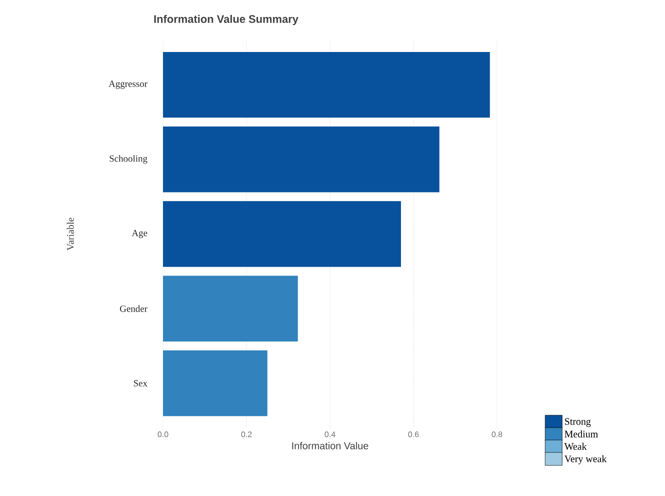  I want to click on y-tick-label: Schooling, so click(129, 159).